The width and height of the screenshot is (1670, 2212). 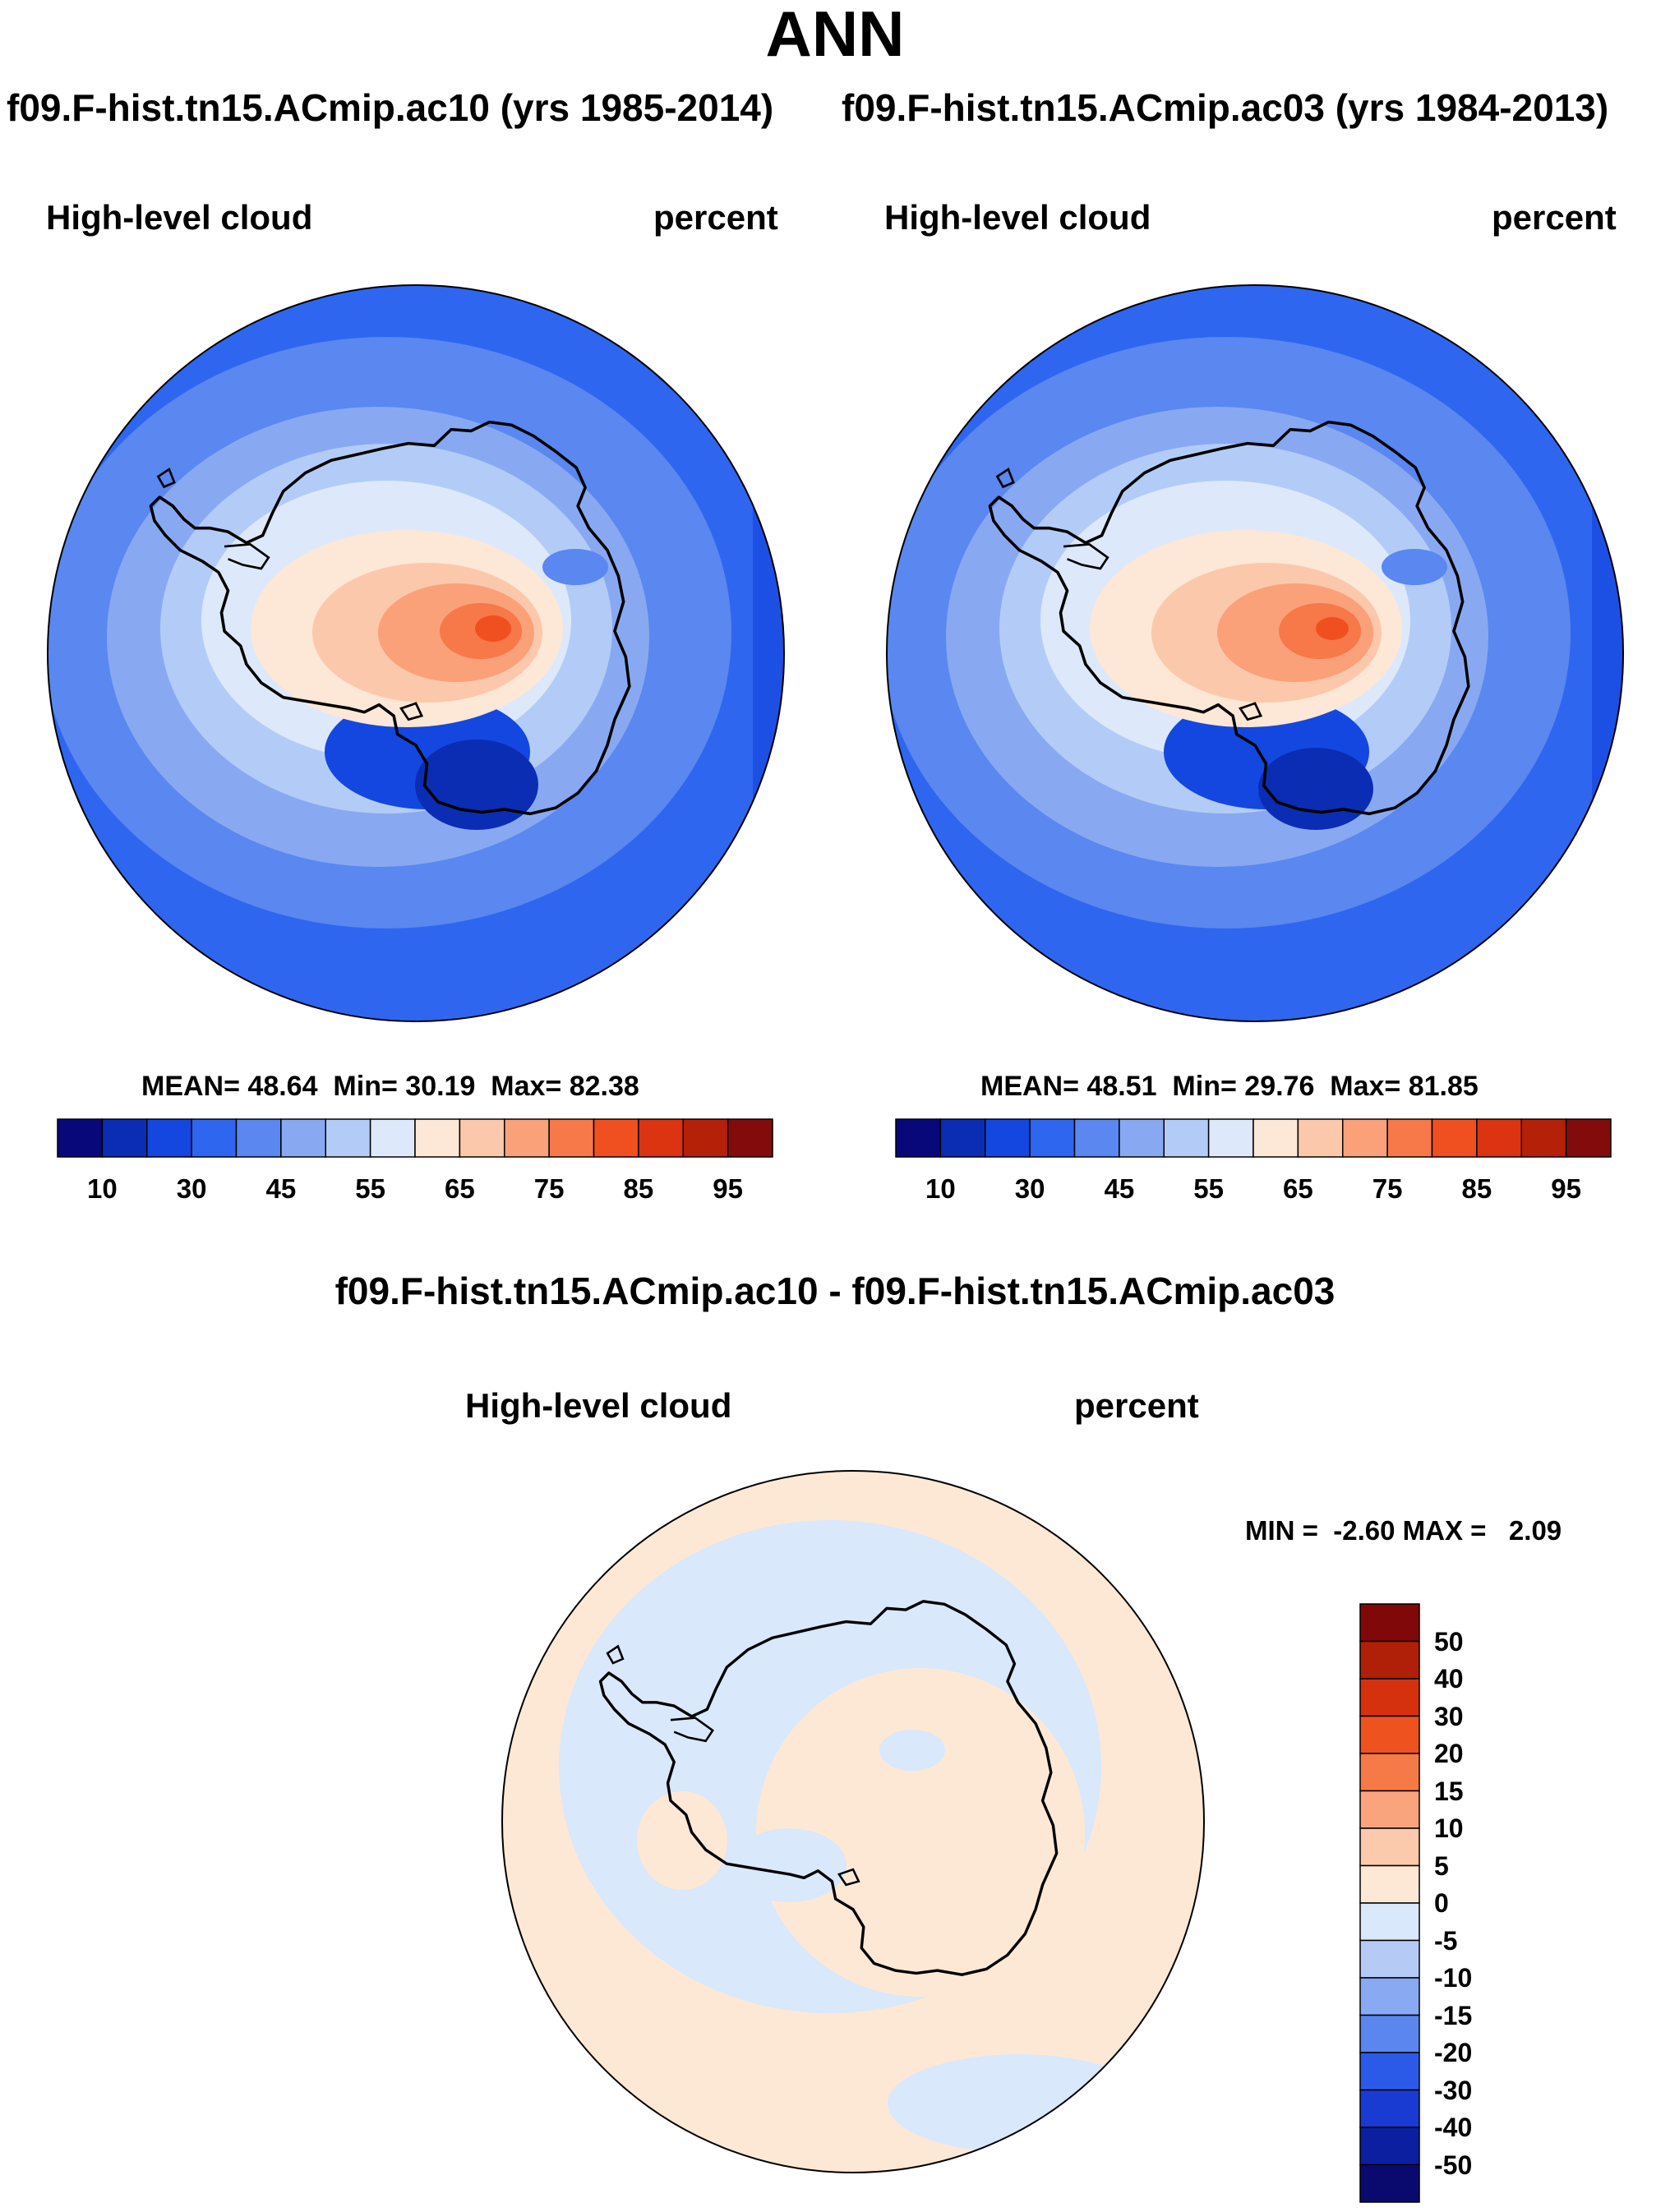 I want to click on diff-map, so click(x=853, y=1821).